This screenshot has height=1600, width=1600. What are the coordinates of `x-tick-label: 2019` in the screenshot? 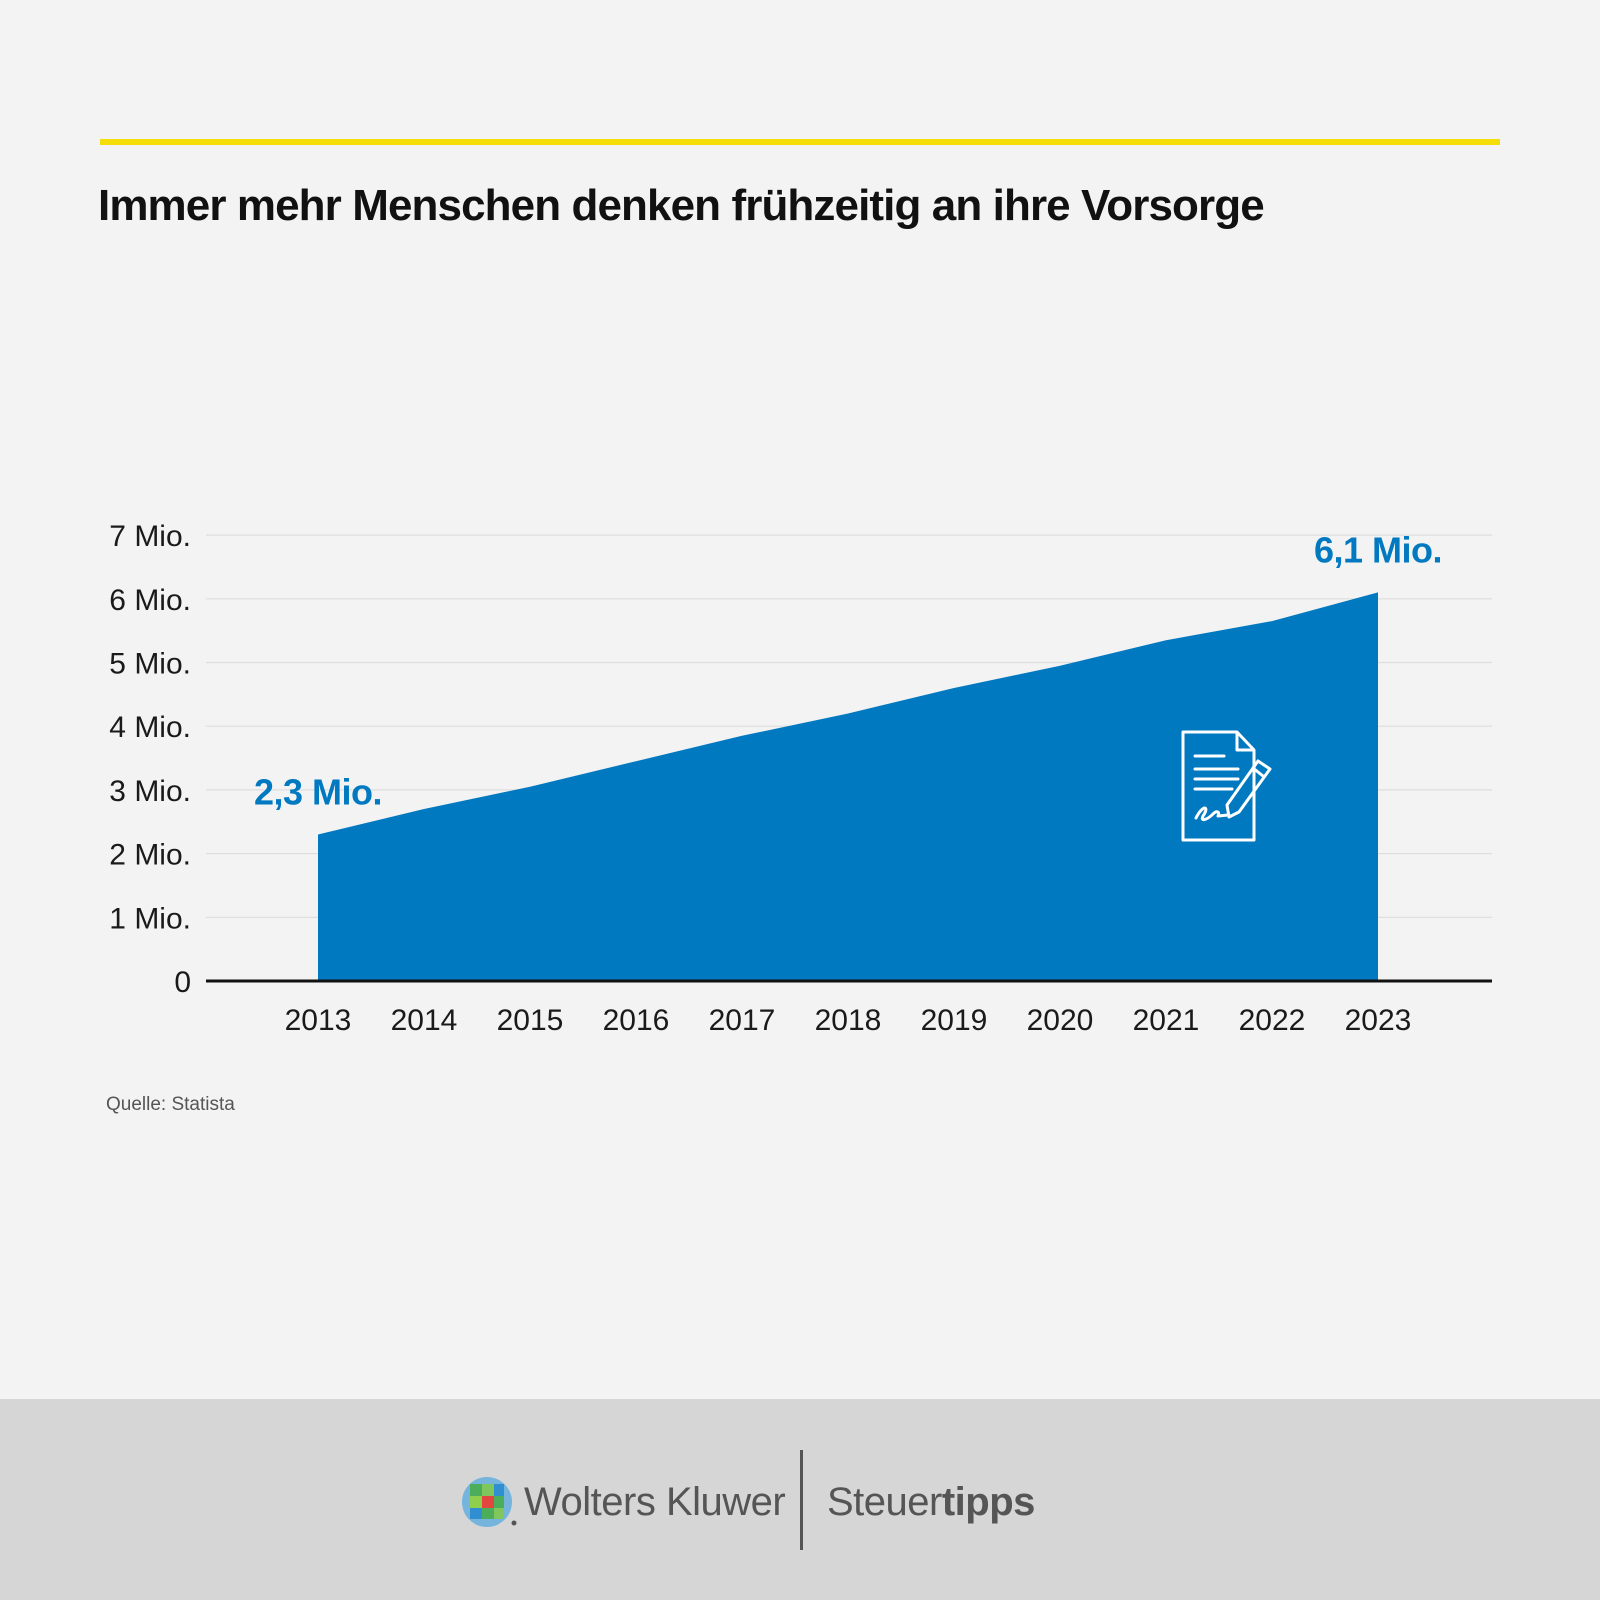 It's located at (954, 1020).